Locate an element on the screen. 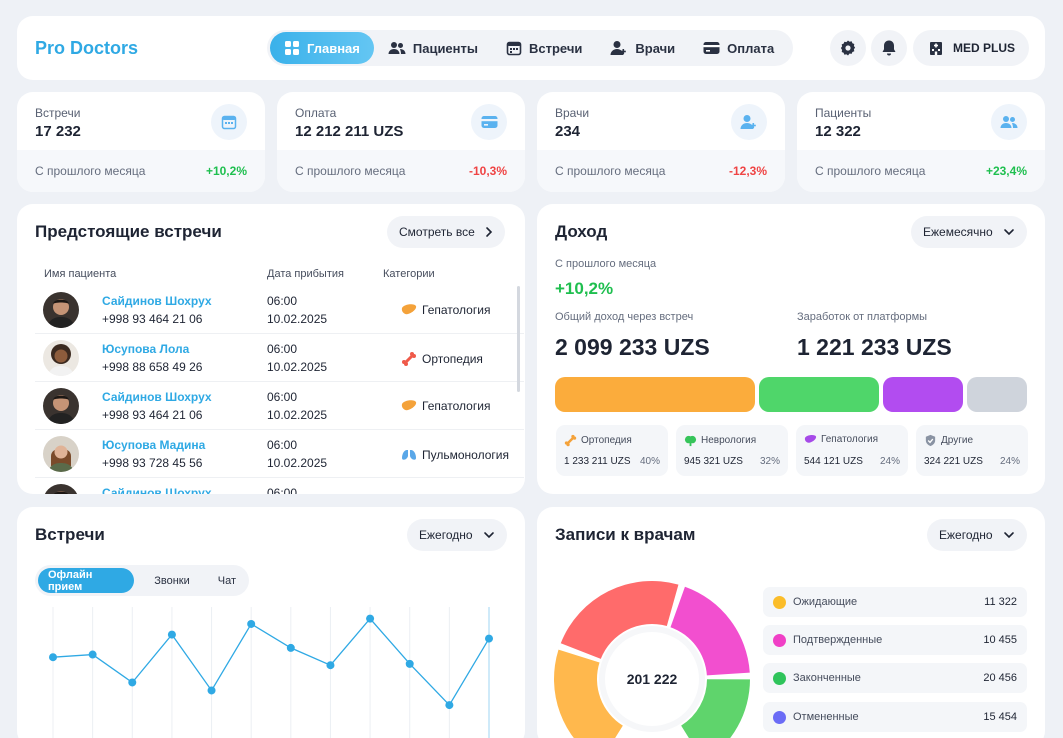 The height and width of the screenshot is (738, 1063). category-tile: Неврология 945 321 UZS 32% is located at coordinates (732, 450).